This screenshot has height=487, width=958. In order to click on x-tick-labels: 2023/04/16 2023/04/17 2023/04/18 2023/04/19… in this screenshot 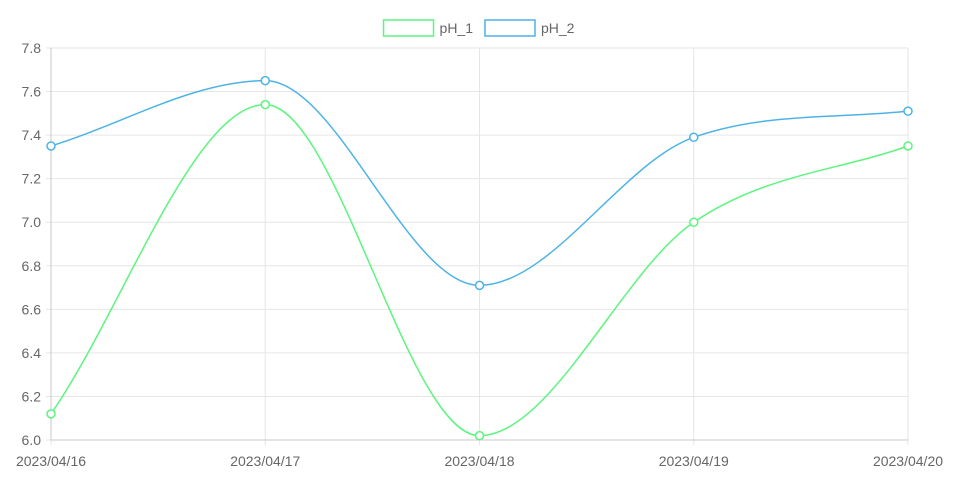, I will do `click(479, 461)`.